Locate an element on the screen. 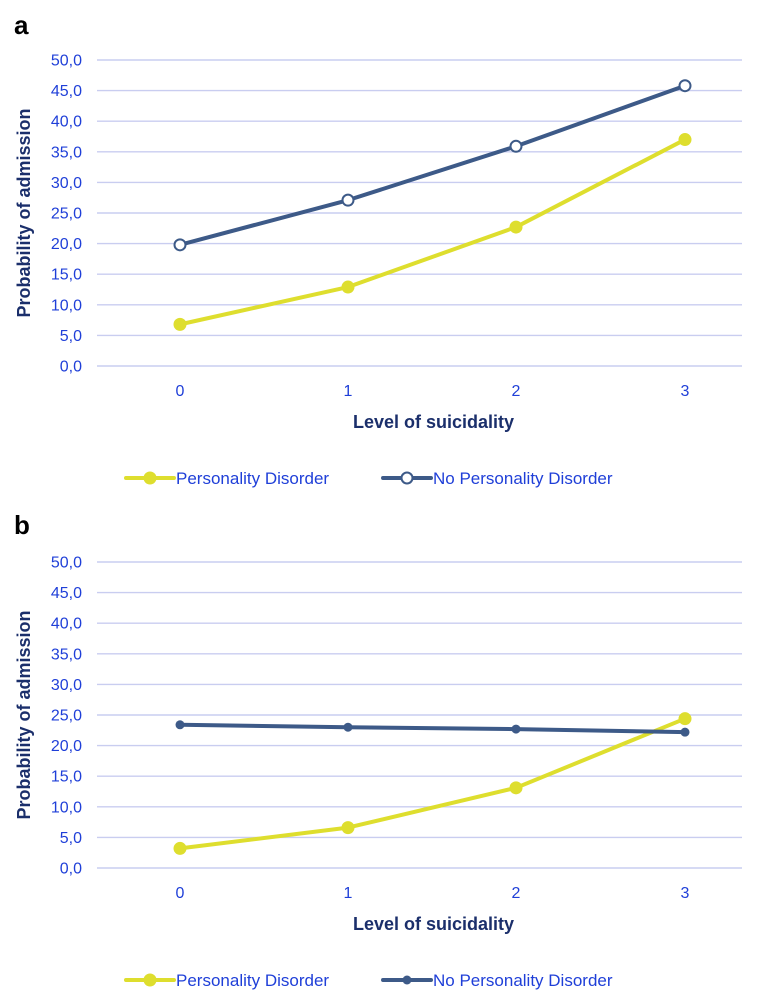 This screenshot has height=990, width=757. panel-letter: b is located at coordinates (22, 525).